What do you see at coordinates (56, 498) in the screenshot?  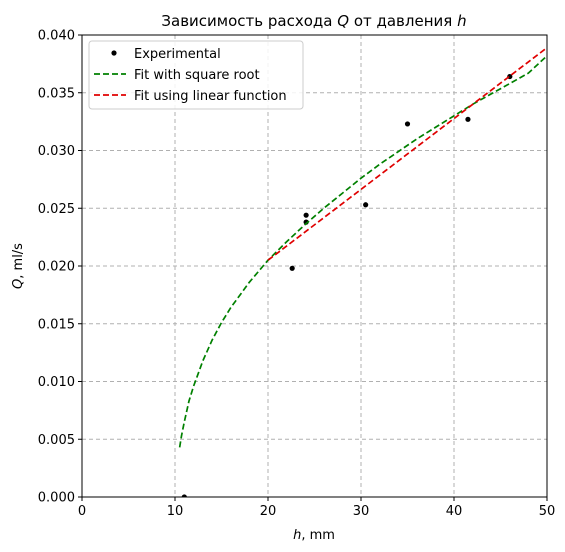 I see `y-tick-label: 0.000` at bounding box center [56, 498].